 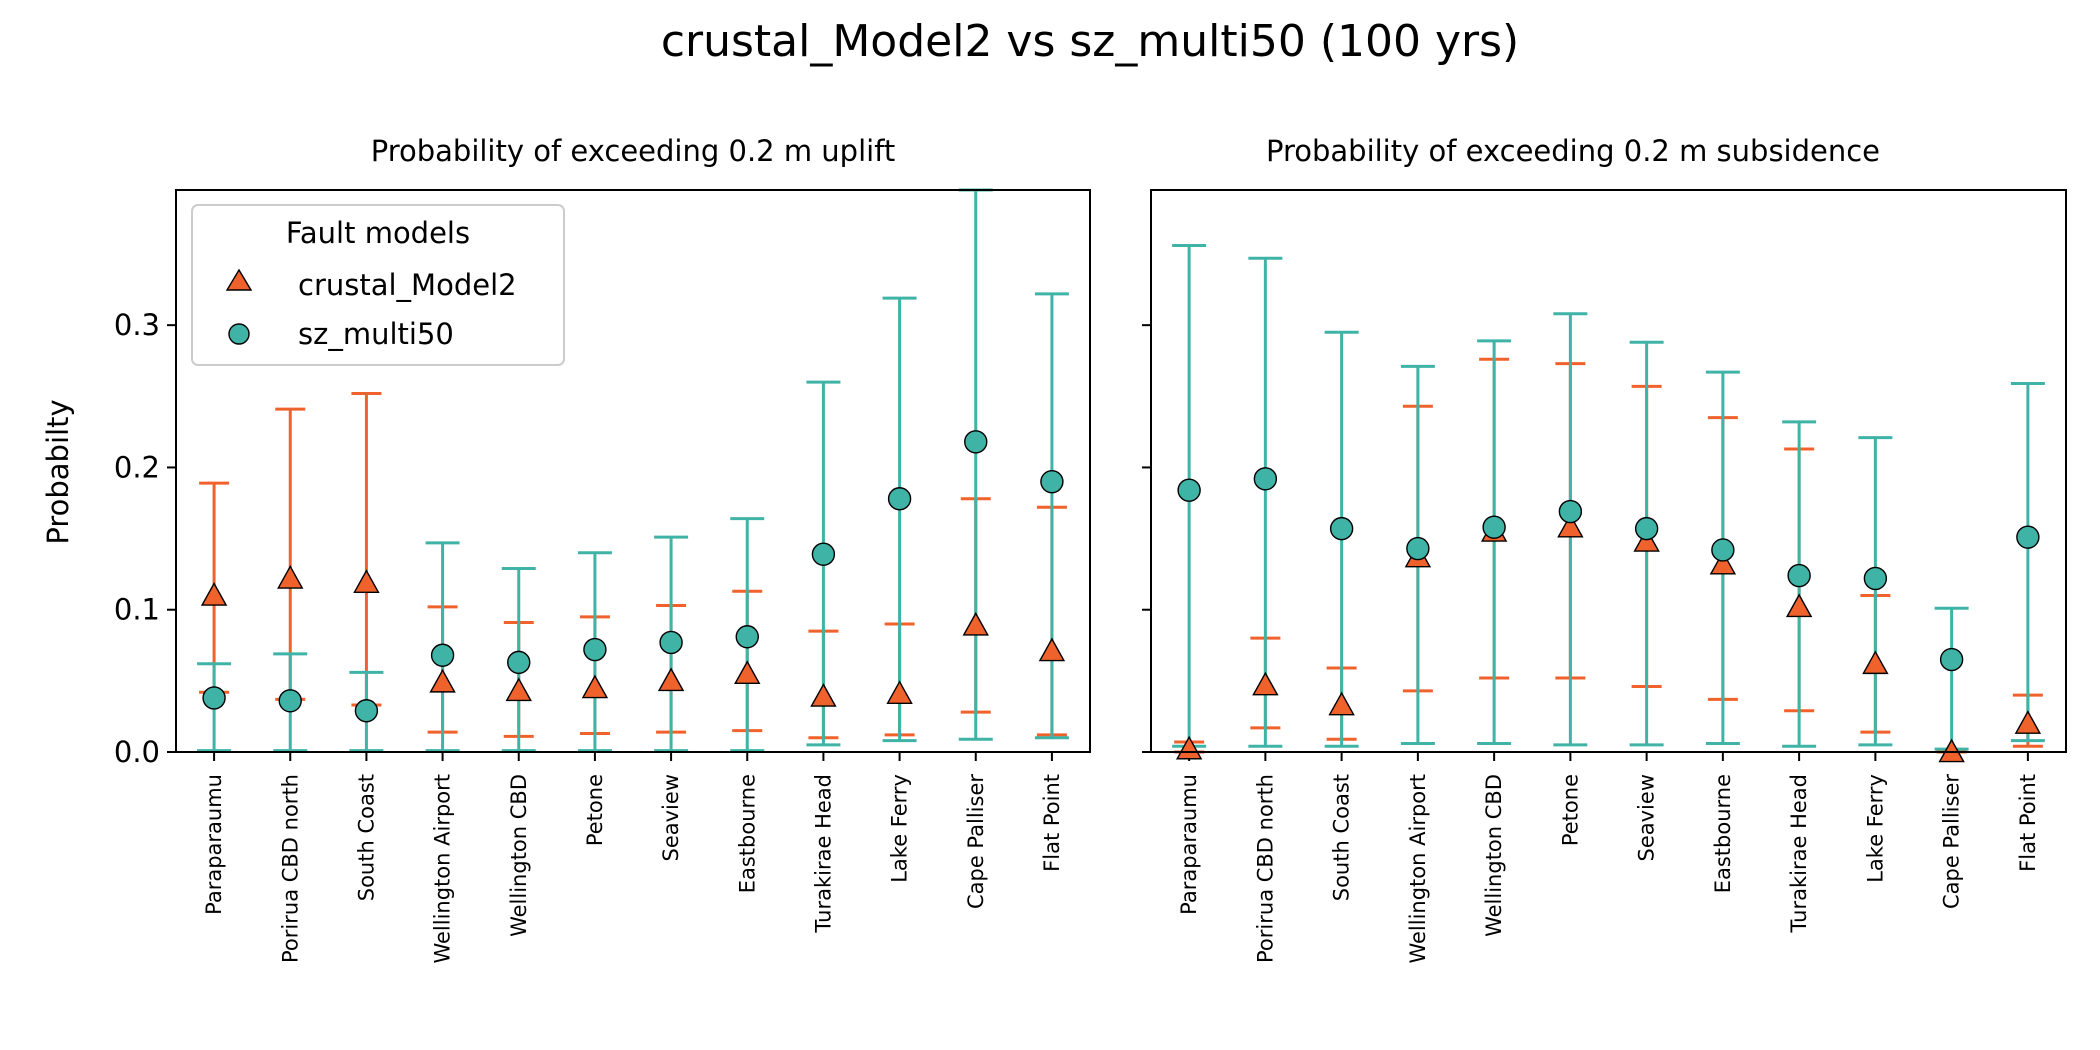 What do you see at coordinates (239, 334) in the screenshot?
I see `legend-circle-marker` at bounding box center [239, 334].